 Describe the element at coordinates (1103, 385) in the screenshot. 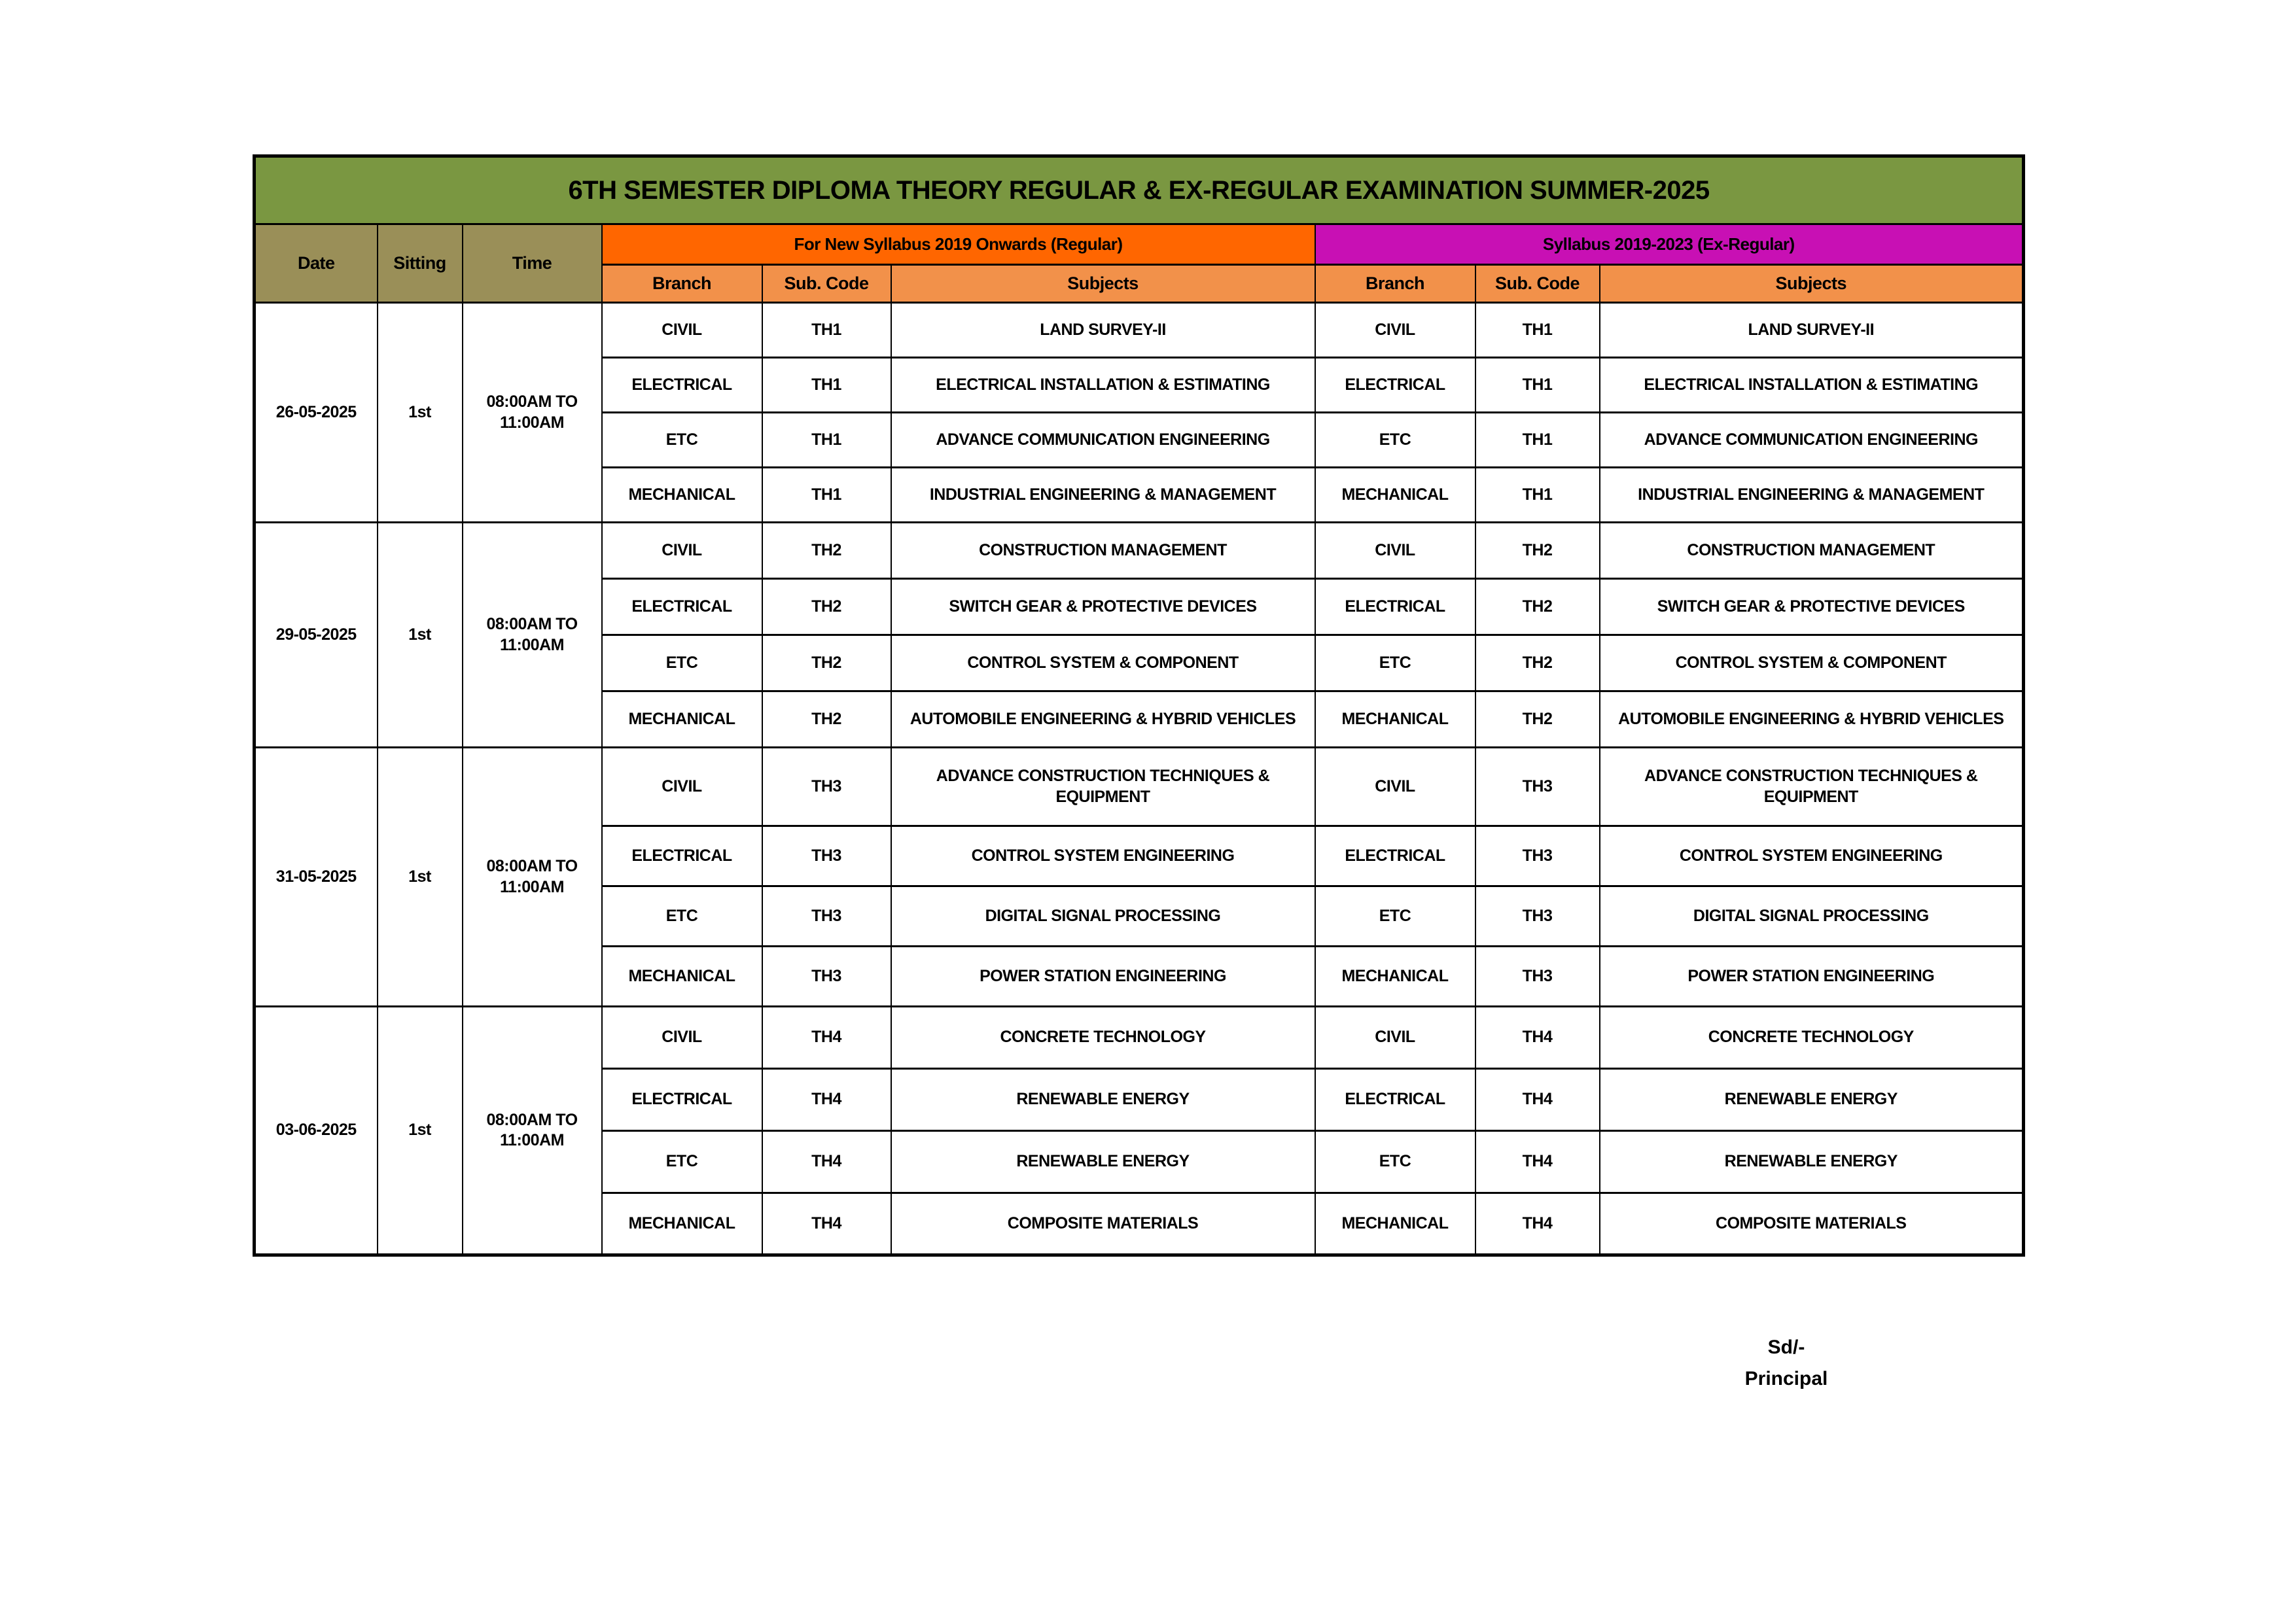

I see `subject-cell-regular: ELECTRICAL INSTALLATION & ESTIMATING` at that location.